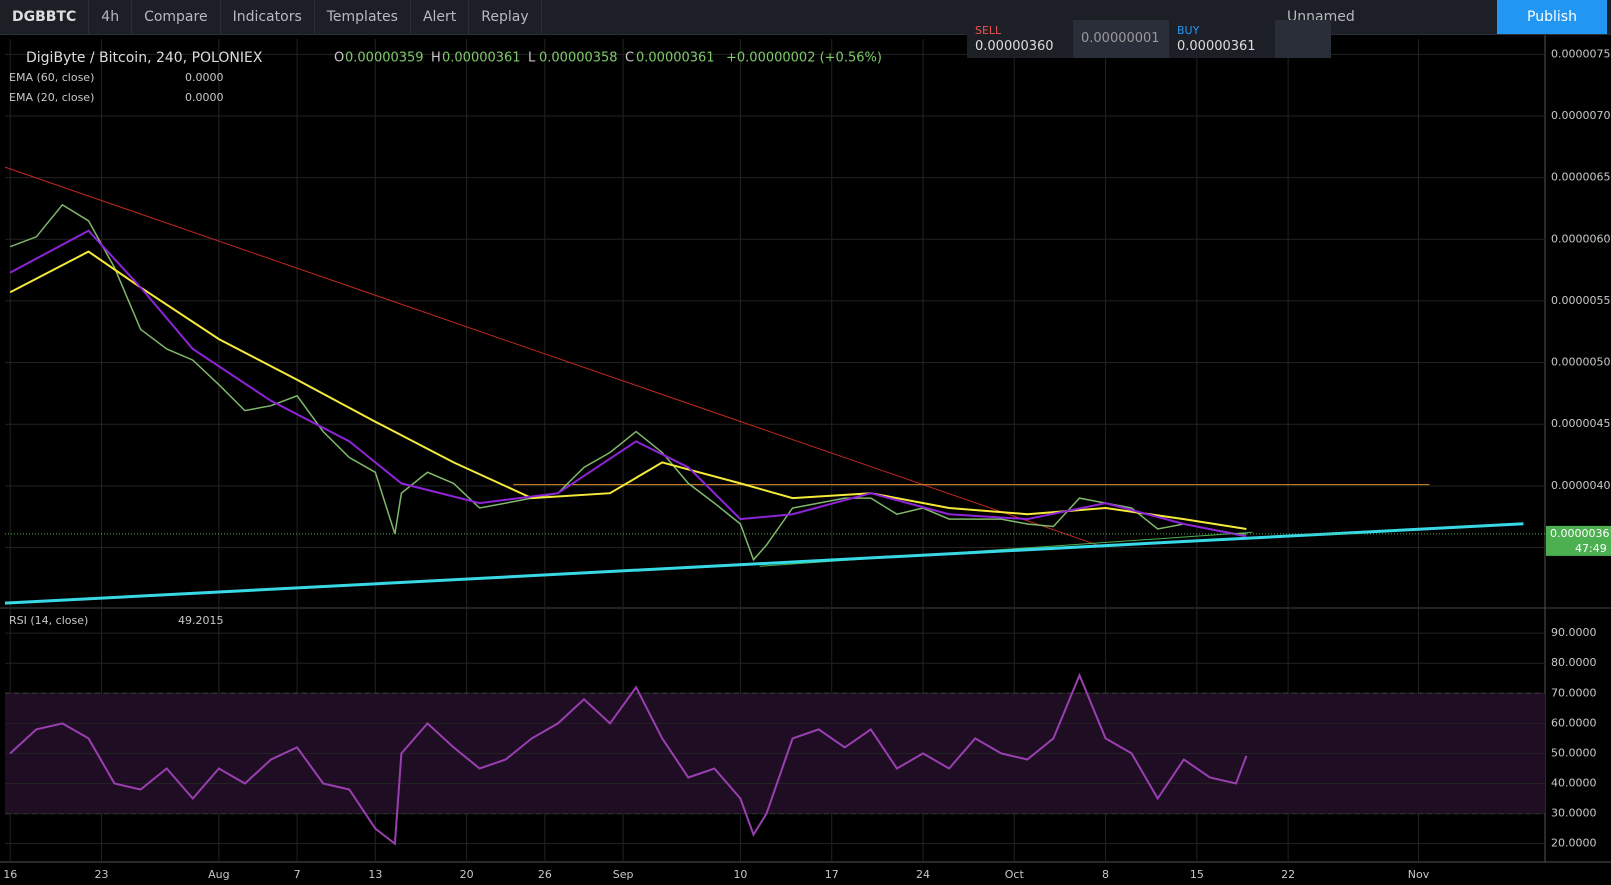  I want to click on chart-title: DigiByte / Bitcoin, 240, POLONIEX, so click(144, 58).